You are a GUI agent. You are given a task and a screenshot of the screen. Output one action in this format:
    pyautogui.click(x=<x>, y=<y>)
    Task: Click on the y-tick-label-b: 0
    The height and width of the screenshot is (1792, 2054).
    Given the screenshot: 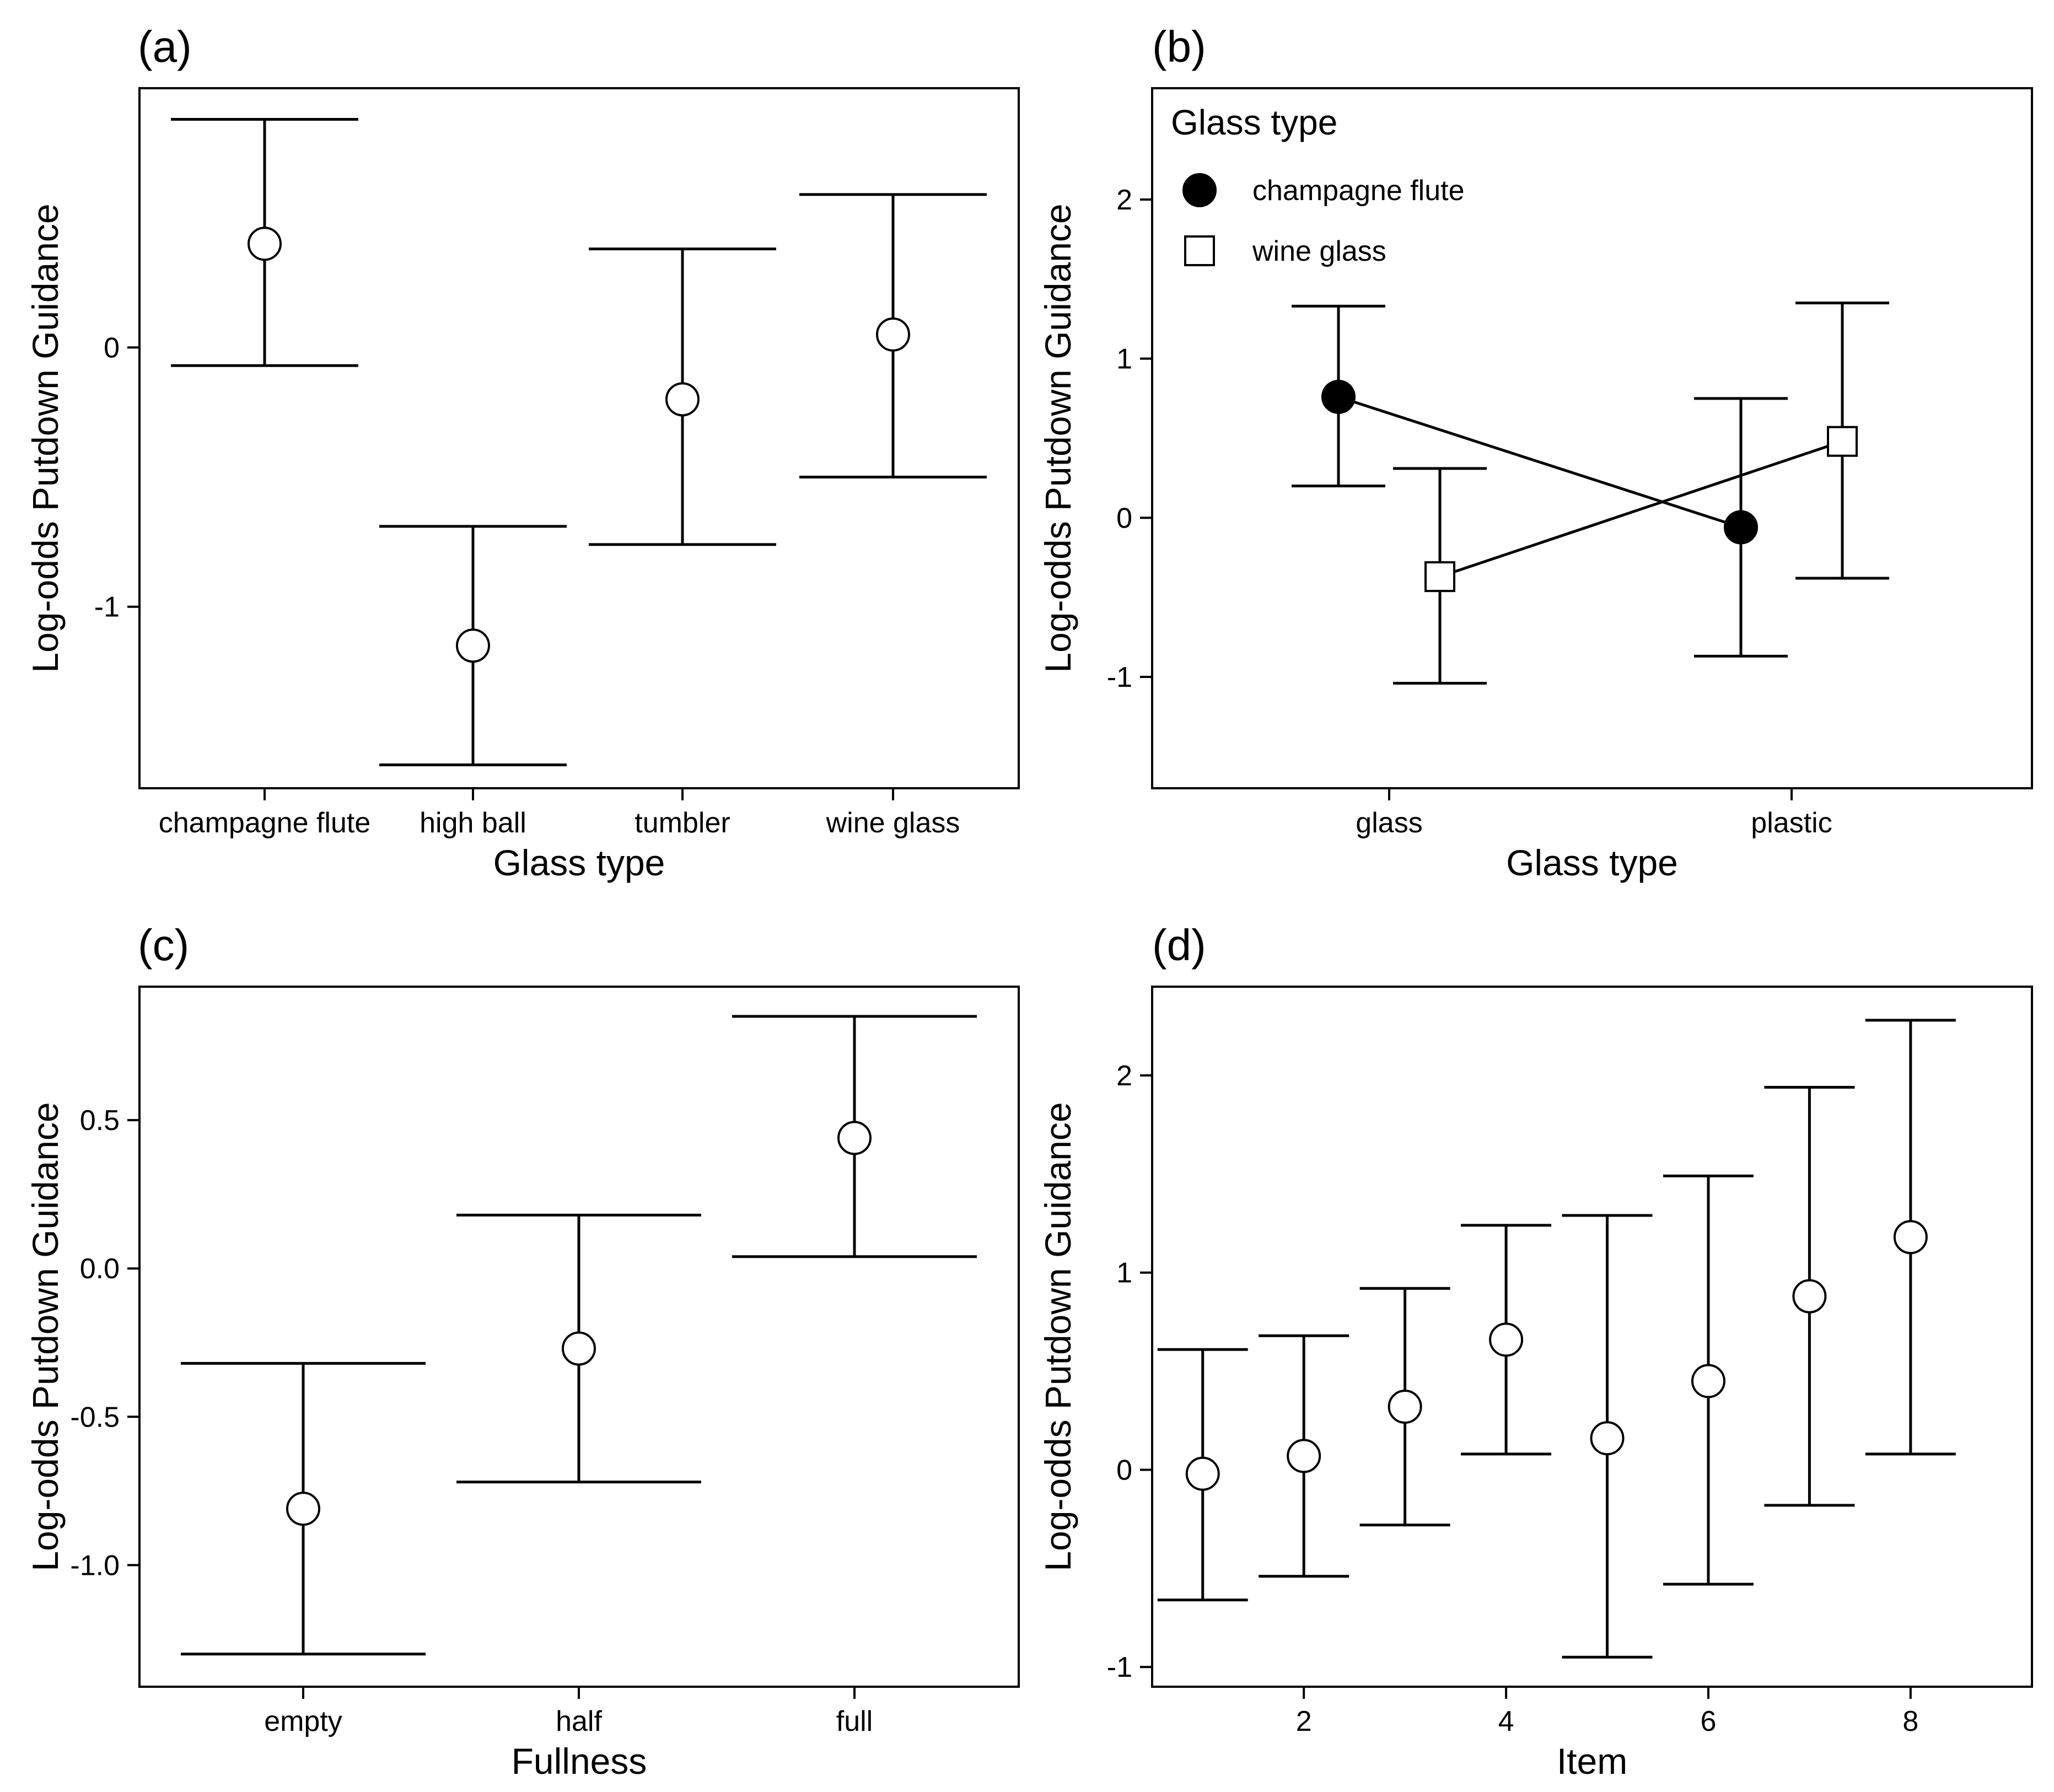 What is the action you would take?
    pyautogui.click(x=1124, y=518)
    